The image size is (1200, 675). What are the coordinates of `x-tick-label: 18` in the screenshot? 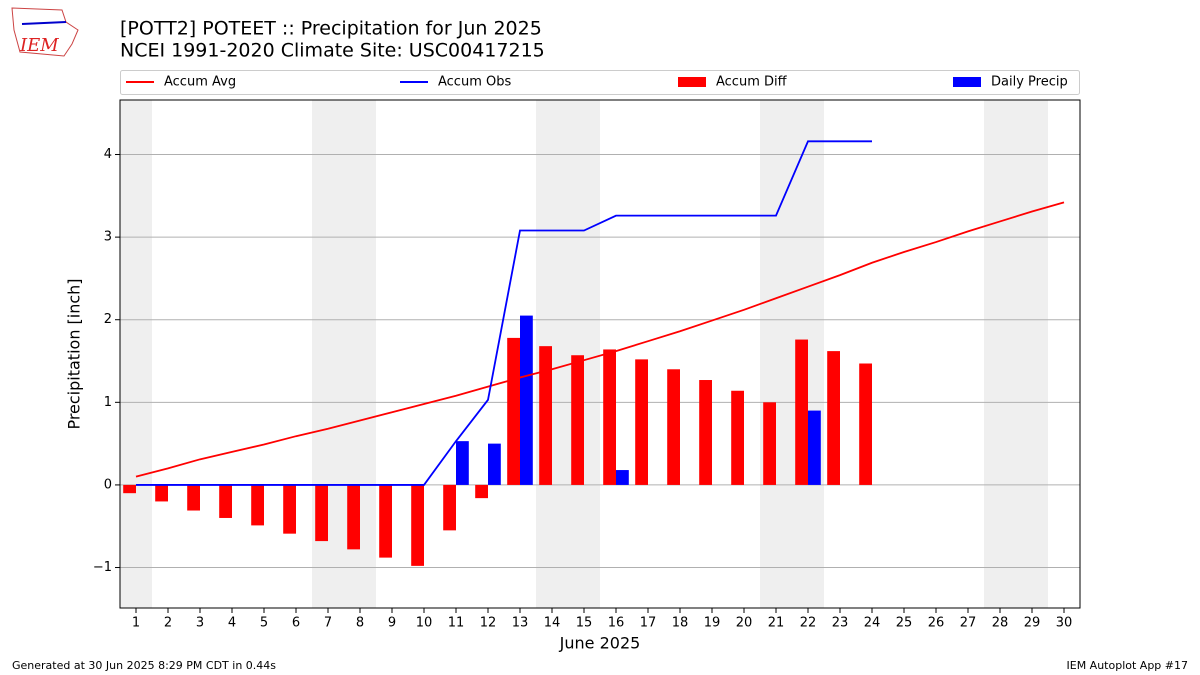 It's located at (680, 623).